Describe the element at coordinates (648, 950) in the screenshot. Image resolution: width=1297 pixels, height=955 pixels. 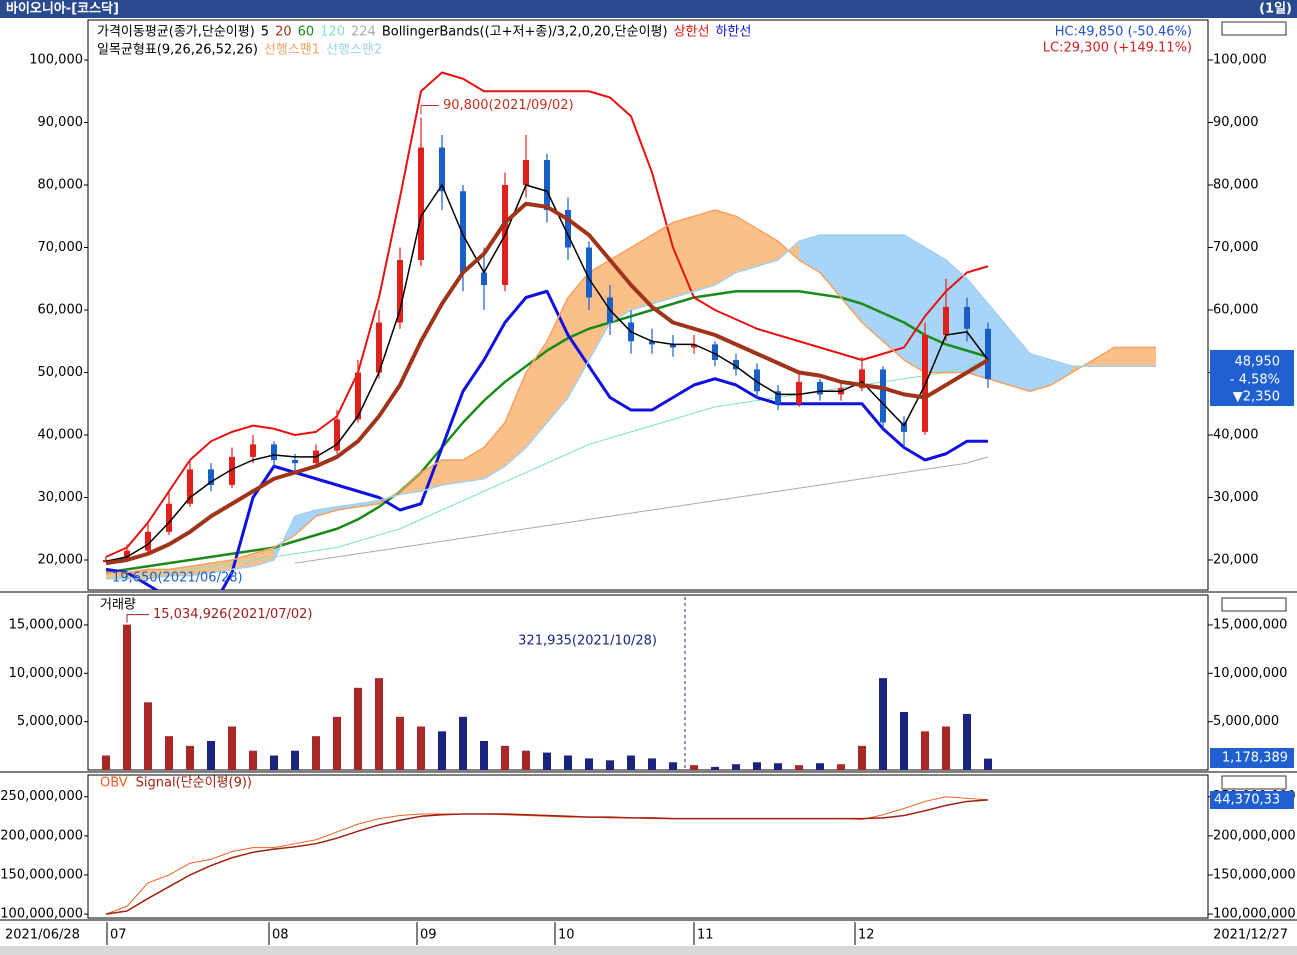
I see `scrollbar` at that location.